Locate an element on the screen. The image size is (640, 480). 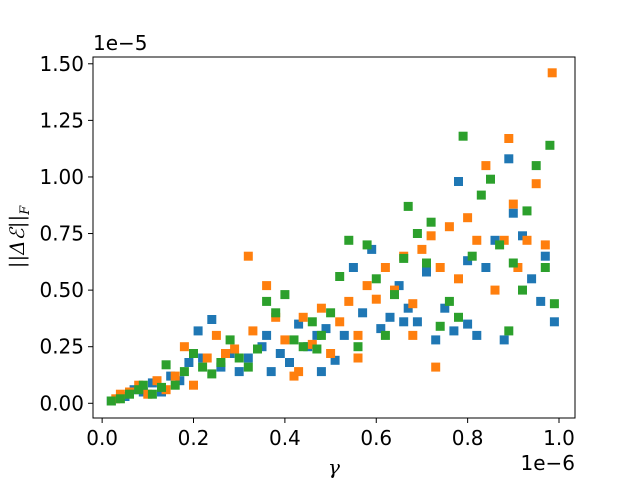
data-point-s1-p39 is located at coordinates (468, 218).